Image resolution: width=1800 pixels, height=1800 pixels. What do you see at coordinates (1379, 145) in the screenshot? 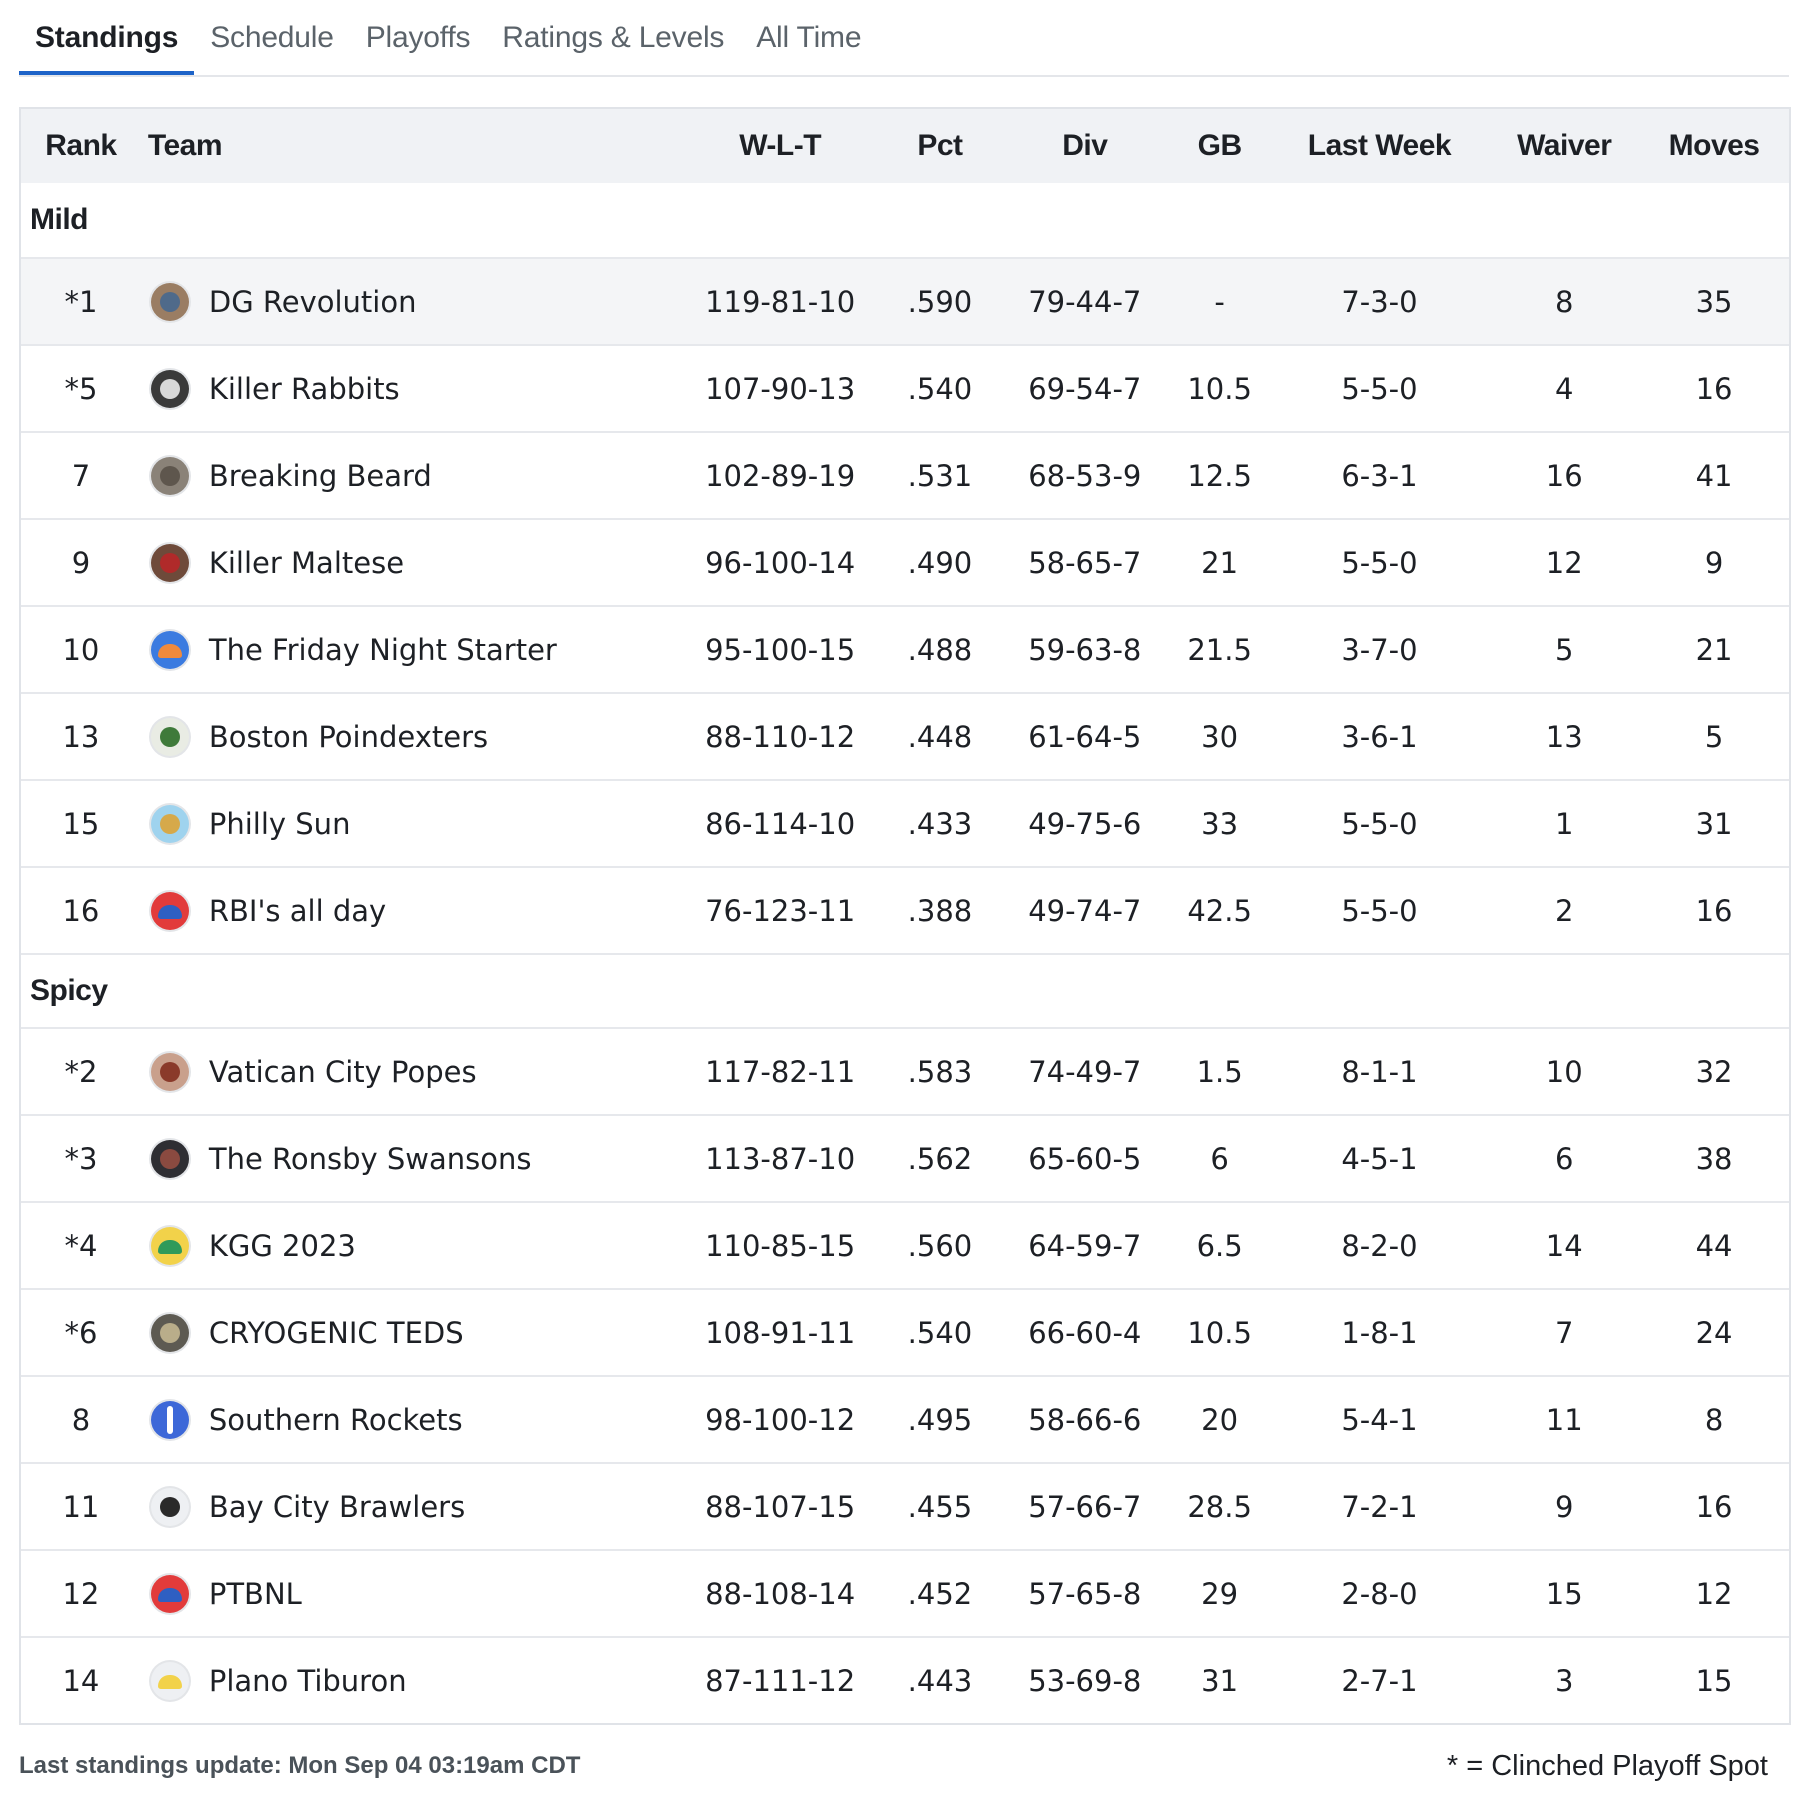
I see `column-header-last-week: Last Week` at bounding box center [1379, 145].